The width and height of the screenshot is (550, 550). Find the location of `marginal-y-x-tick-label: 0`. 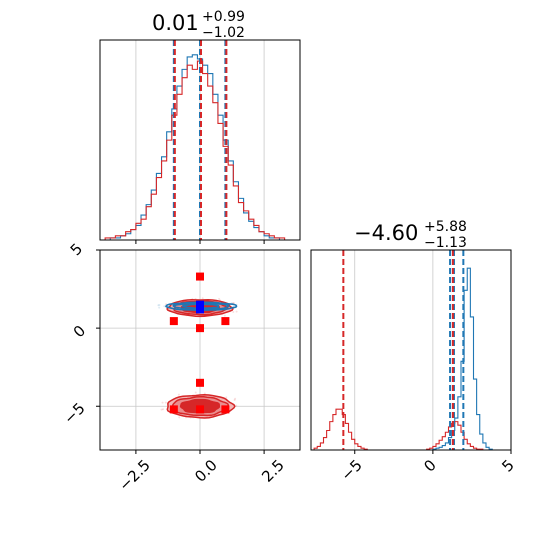

marginal-y-x-tick-label: 0 is located at coordinates (429, 465).